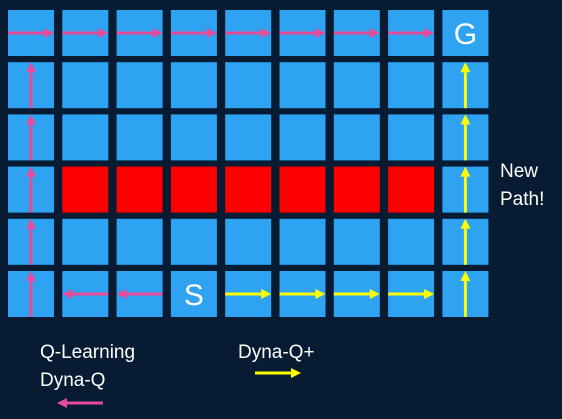  What do you see at coordinates (276, 352) in the screenshot?
I see `legend-dyna-q-plus: Dyna-Q+` at bounding box center [276, 352].